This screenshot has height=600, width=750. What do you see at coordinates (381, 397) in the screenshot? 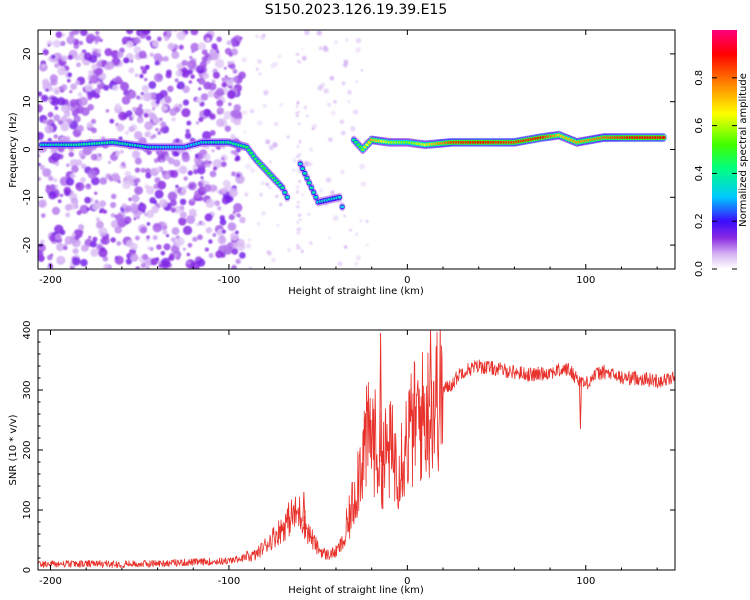
I see `snr-spike` at bounding box center [381, 397].